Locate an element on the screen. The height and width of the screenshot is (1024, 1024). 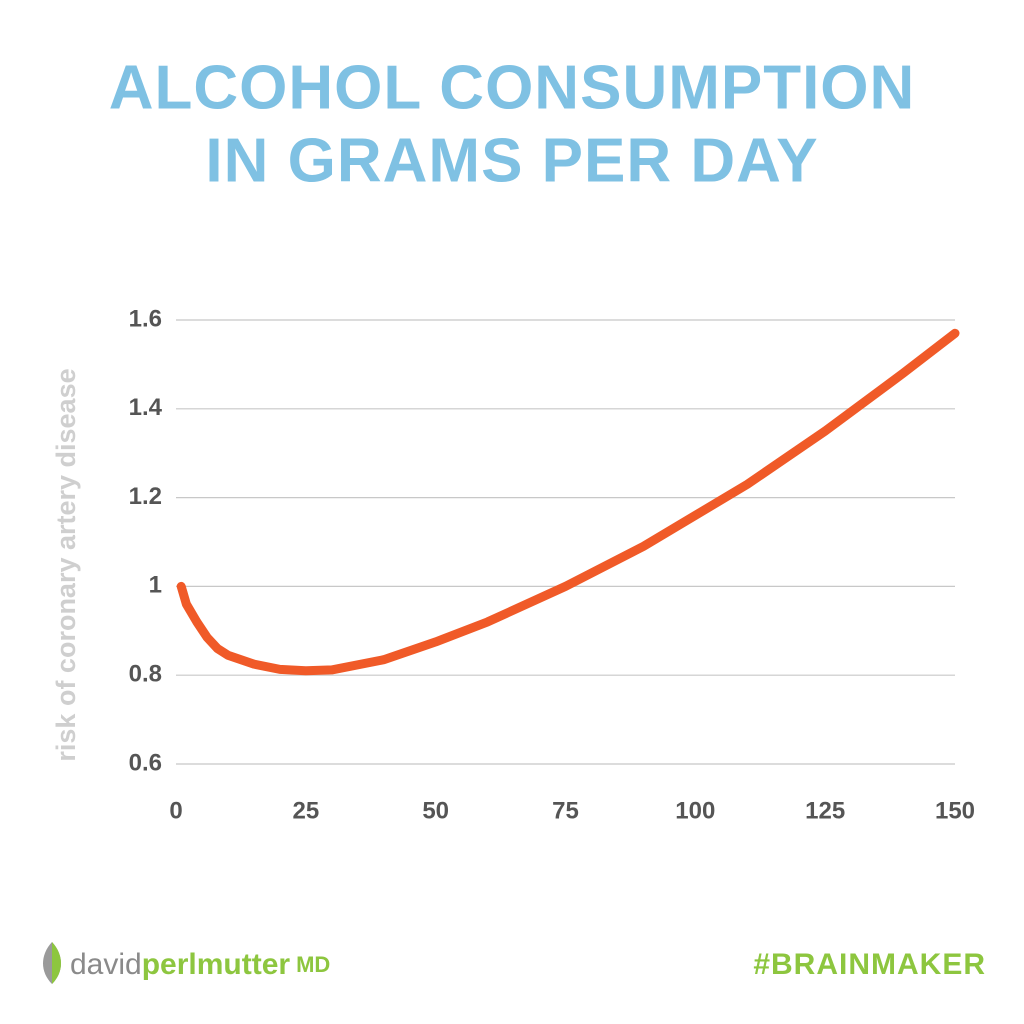
x-tick-label: 25 is located at coordinates (305, 810).